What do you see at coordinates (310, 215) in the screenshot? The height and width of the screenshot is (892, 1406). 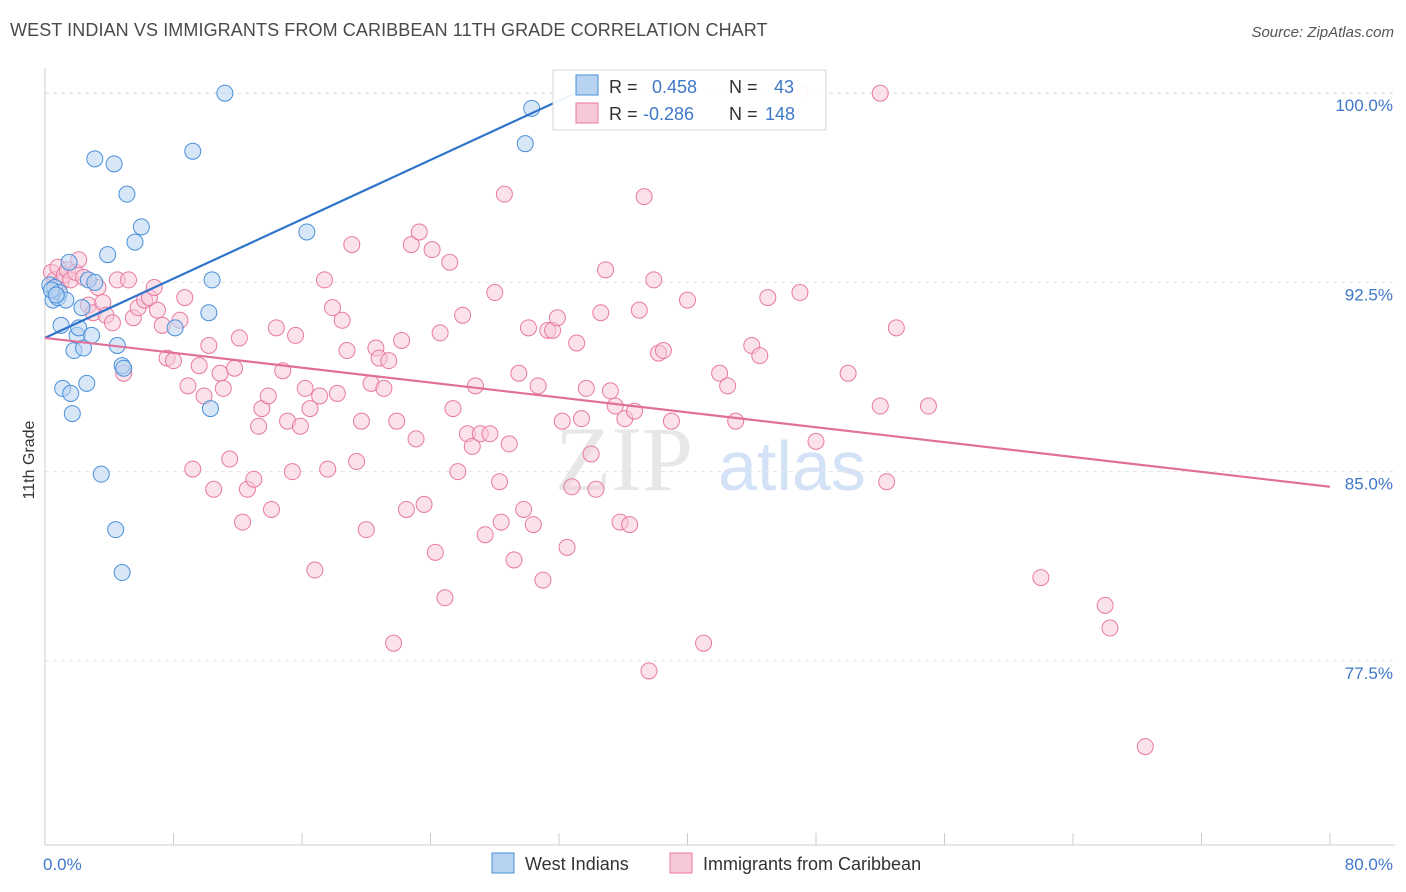 I see `trend-line-west-indians` at bounding box center [310, 215].